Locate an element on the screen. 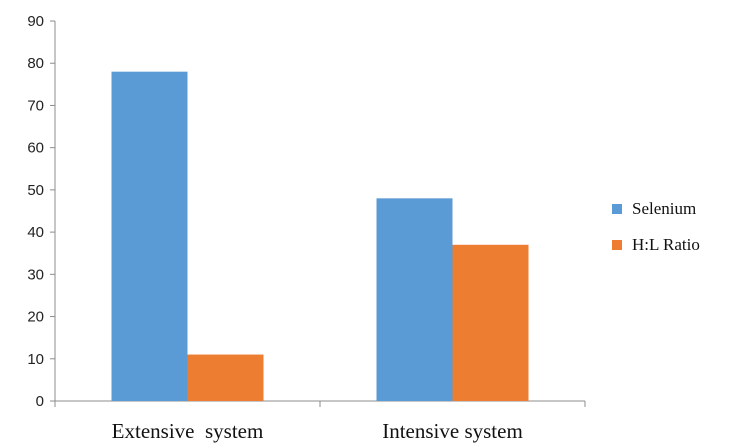 The width and height of the screenshot is (730, 443). y-tick-label: 20 is located at coordinates (35, 317).